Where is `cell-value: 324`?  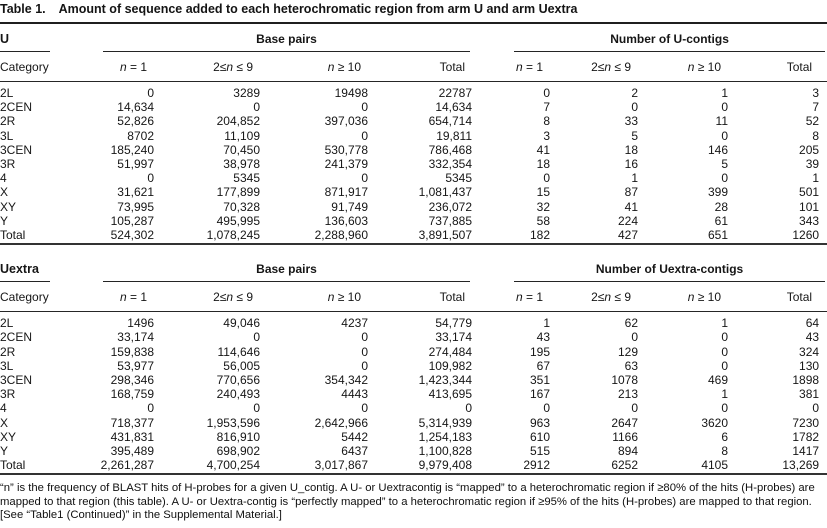
cell-value: 324 is located at coordinates (809, 351).